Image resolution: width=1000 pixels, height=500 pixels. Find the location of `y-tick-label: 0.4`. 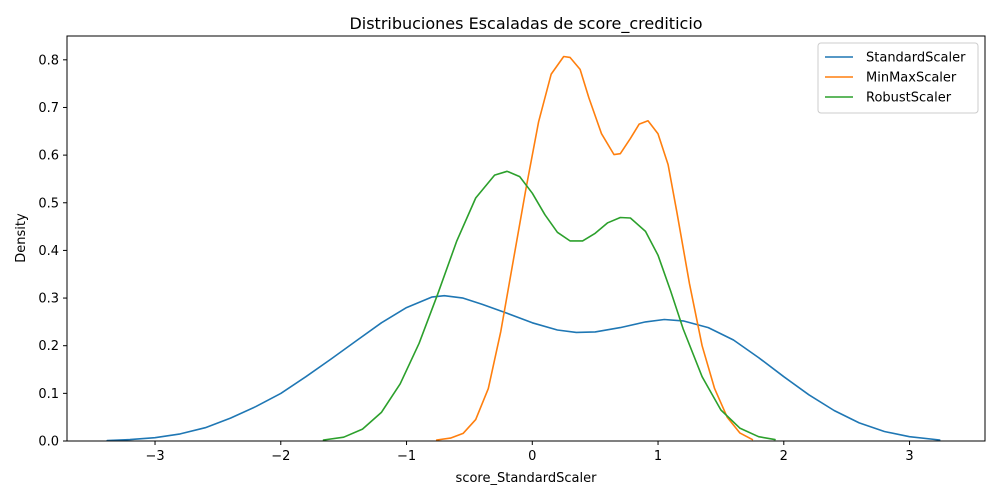

y-tick-label: 0.4 is located at coordinates (48, 251).